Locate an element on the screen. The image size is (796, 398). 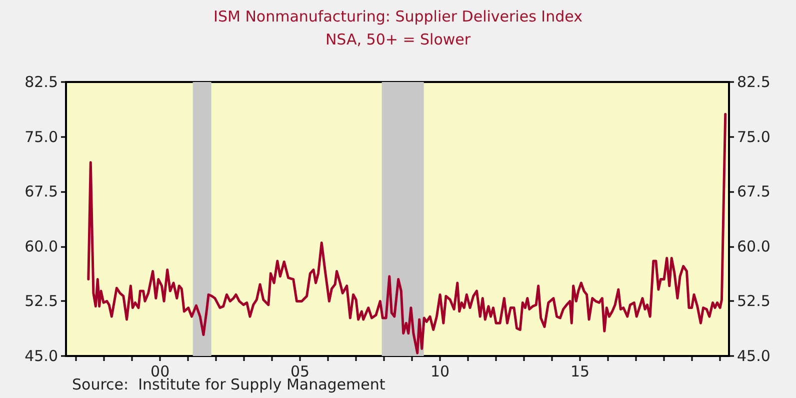
x-tick-label: 10 is located at coordinates (440, 371).